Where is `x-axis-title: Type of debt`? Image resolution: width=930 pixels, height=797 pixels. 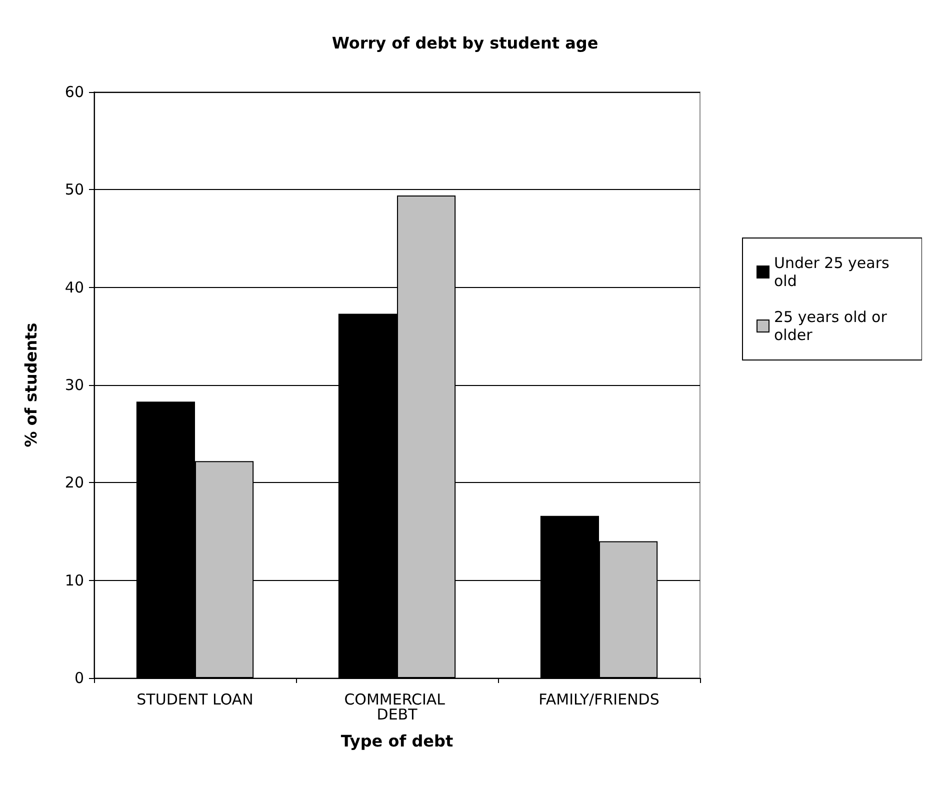 x-axis-title: Type of debt is located at coordinates (397, 741).